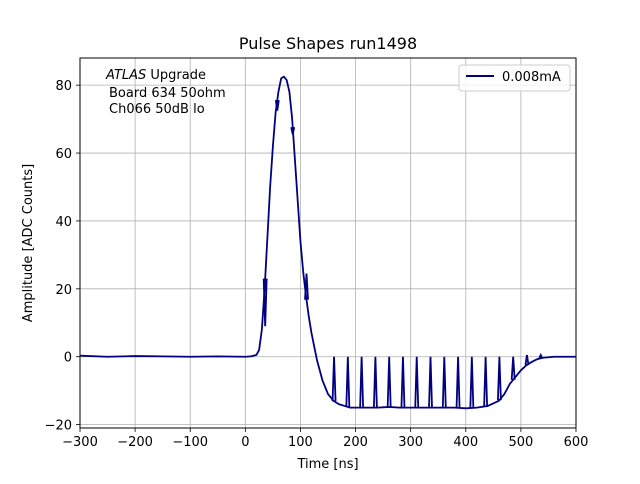 Image resolution: width=640 pixels, height=484 pixels. I want to click on chart-title: Pulse Shapes run1498, so click(328, 43).